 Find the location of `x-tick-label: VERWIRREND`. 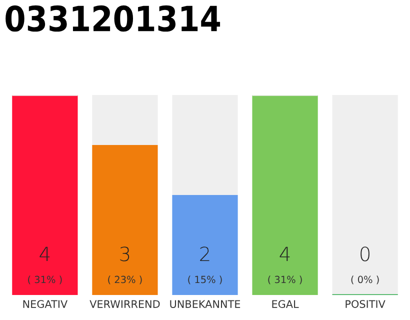

x-tick-label: VERWIRREND is located at coordinates (125, 304).